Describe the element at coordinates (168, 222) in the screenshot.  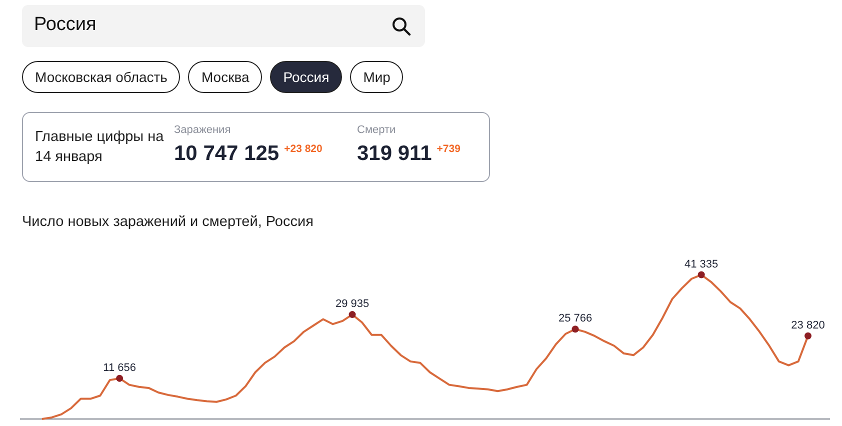
I see `chart-title: Число новых заражений и смертей, Россия` at that location.